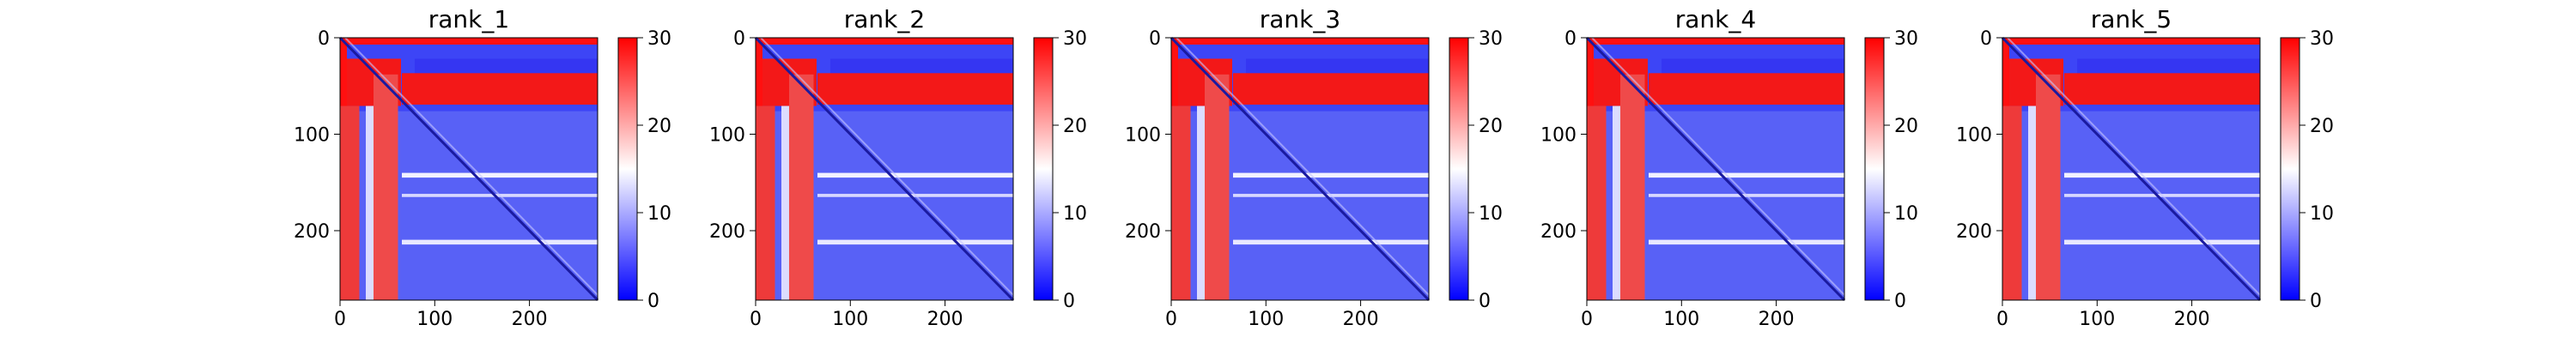 The width and height of the screenshot is (2576, 343). What do you see at coordinates (468, 19) in the screenshot?
I see `chart-title: rank_1` at bounding box center [468, 19].